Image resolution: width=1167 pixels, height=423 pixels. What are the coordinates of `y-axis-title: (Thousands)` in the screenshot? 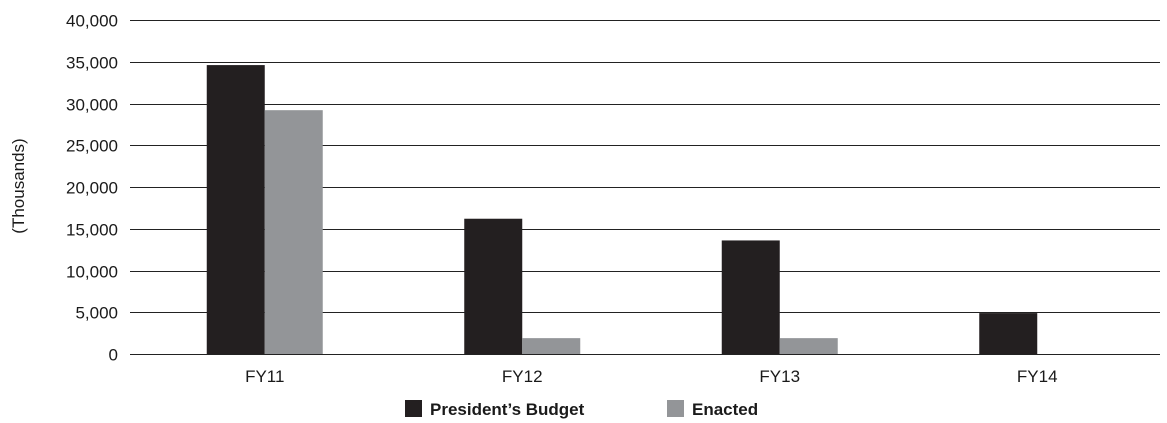 It's located at (18, 185).